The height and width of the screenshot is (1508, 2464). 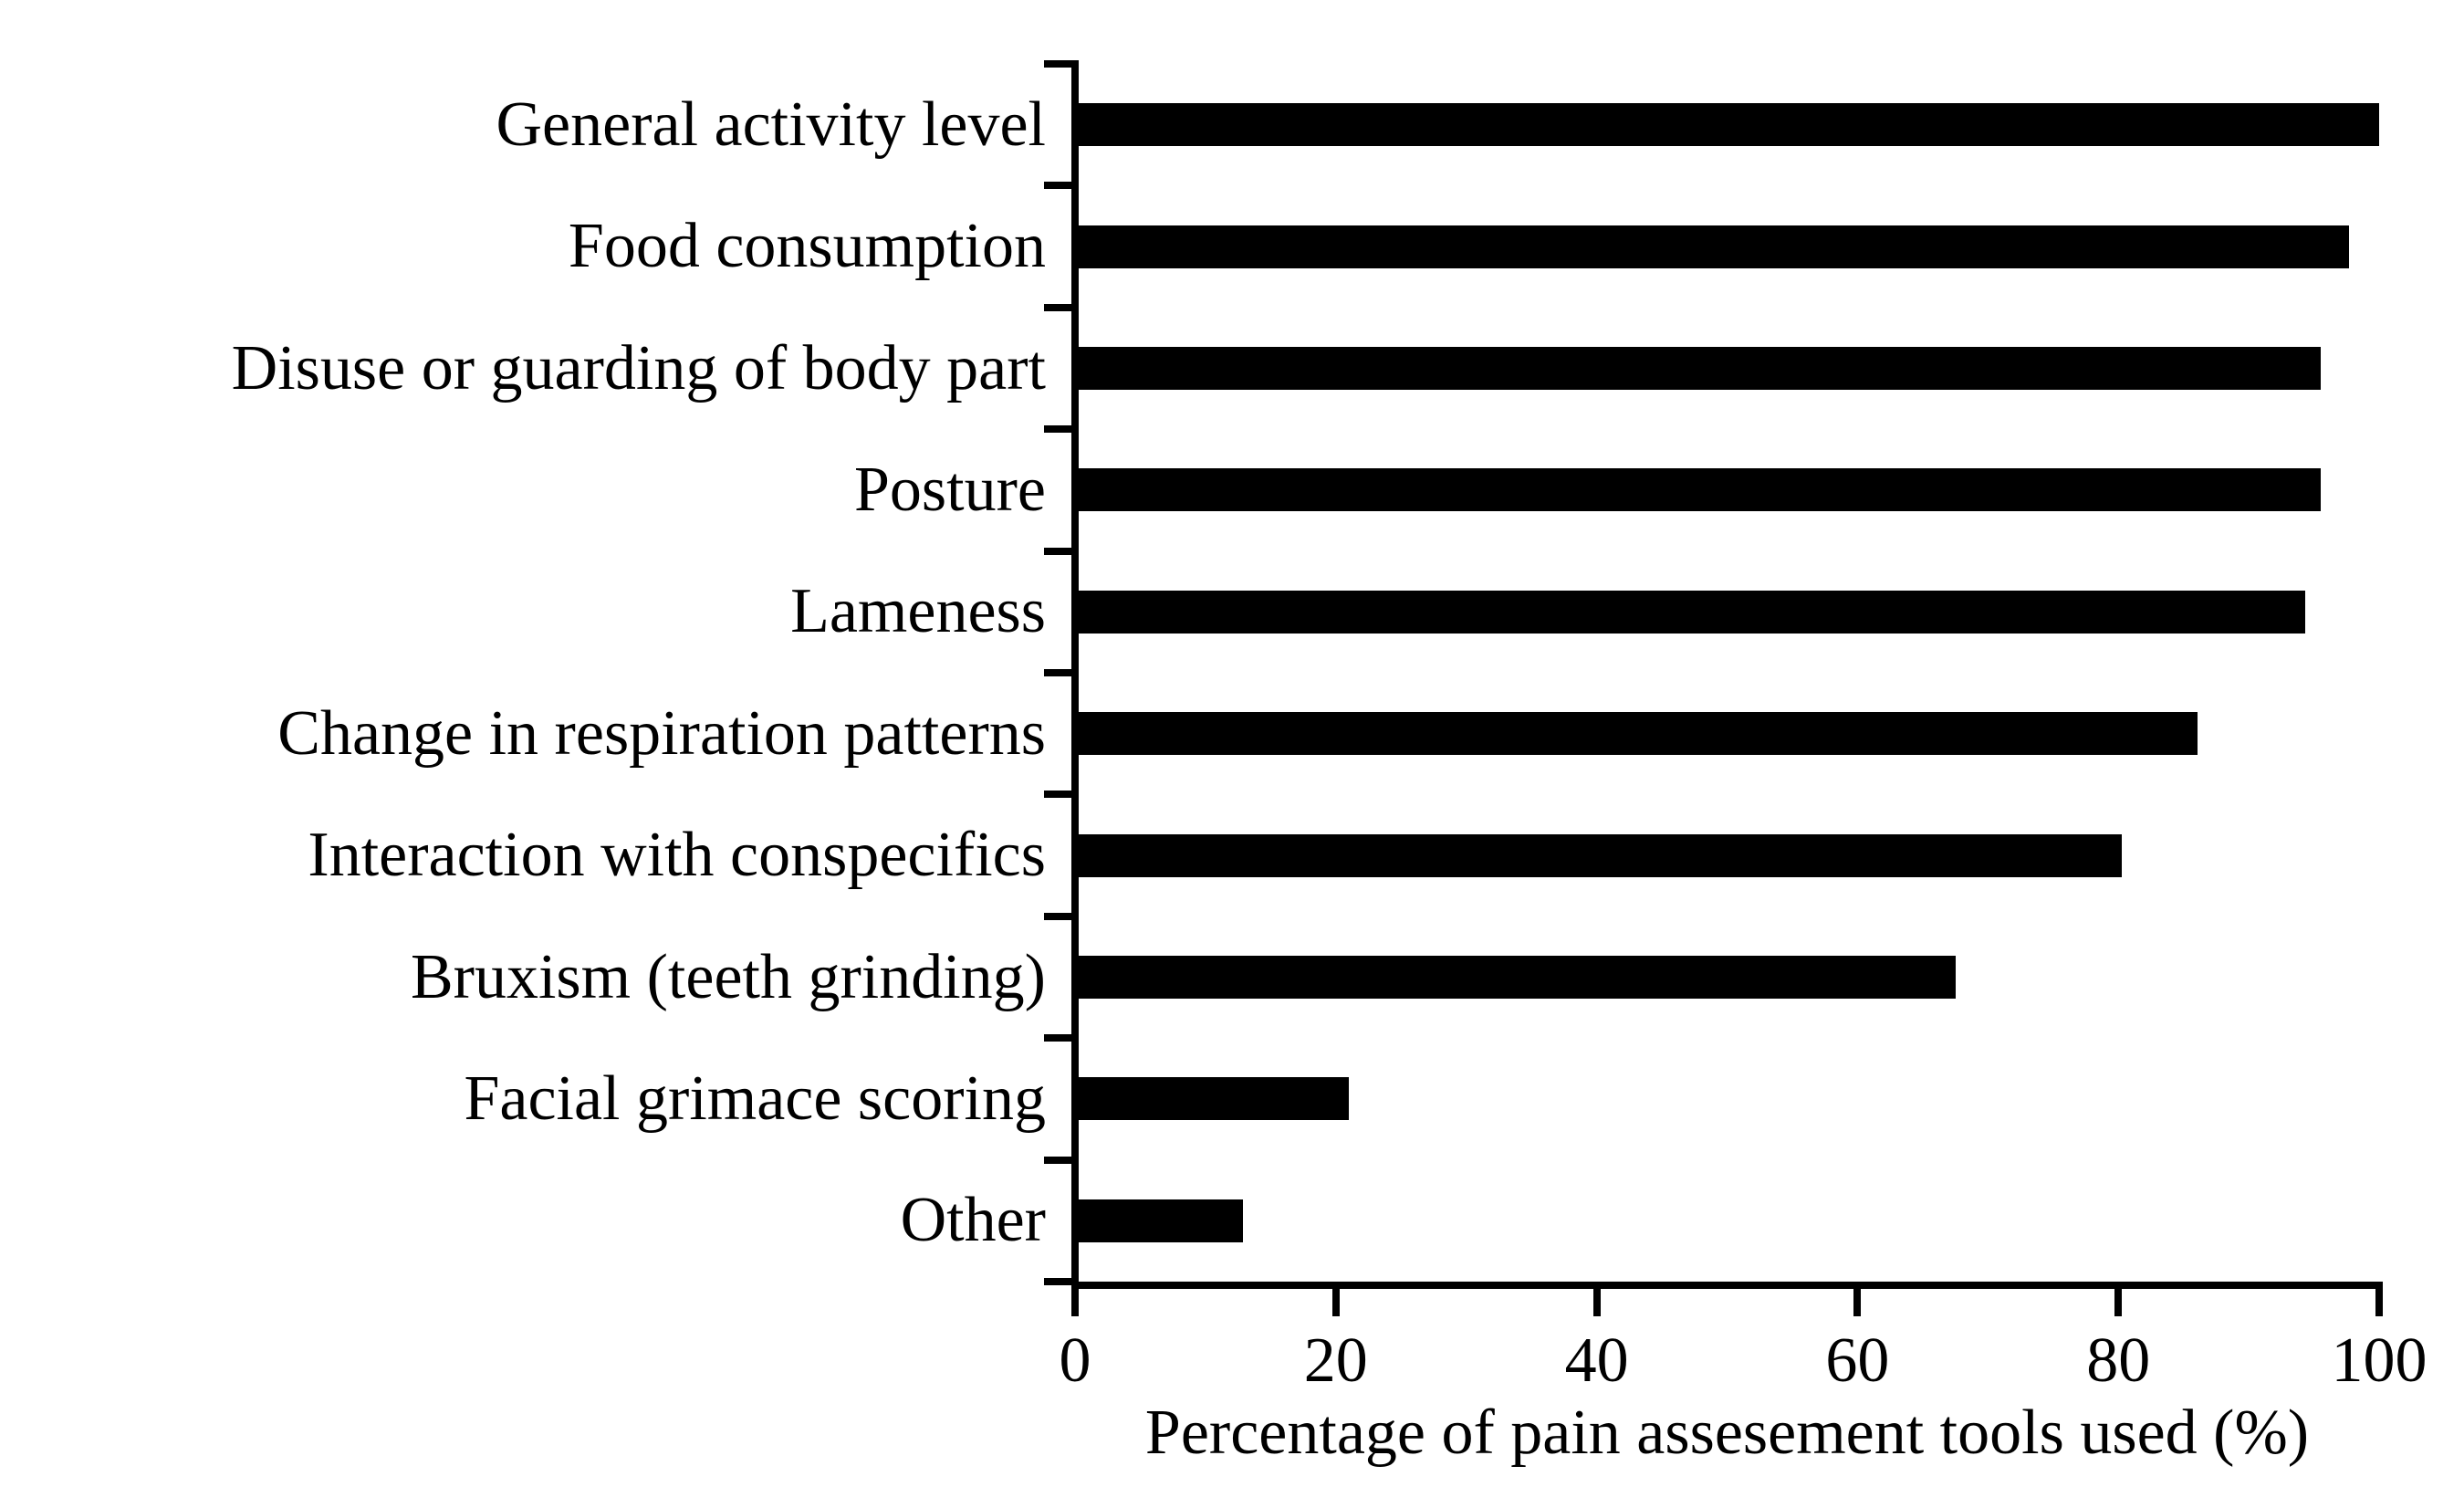 I want to click on category-label: Lameness, so click(x=918, y=611).